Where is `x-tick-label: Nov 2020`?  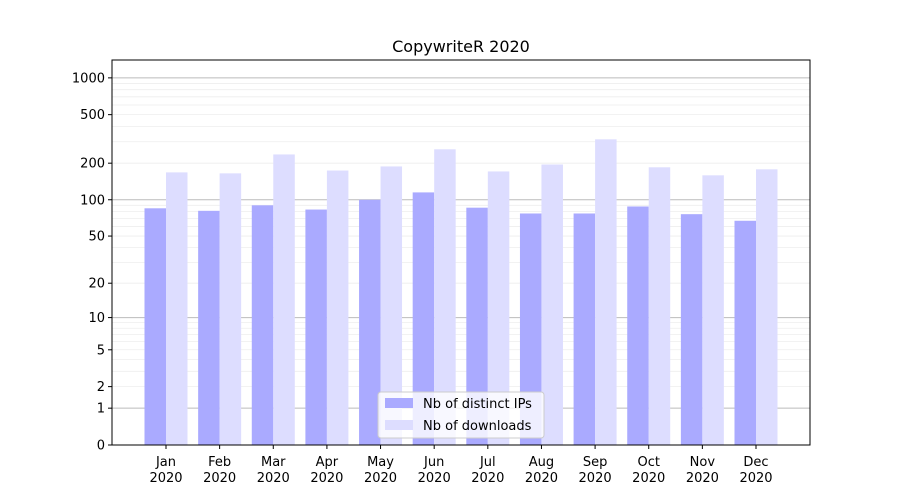 x-tick-label: Nov 2020 is located at coordinates (702, 470).